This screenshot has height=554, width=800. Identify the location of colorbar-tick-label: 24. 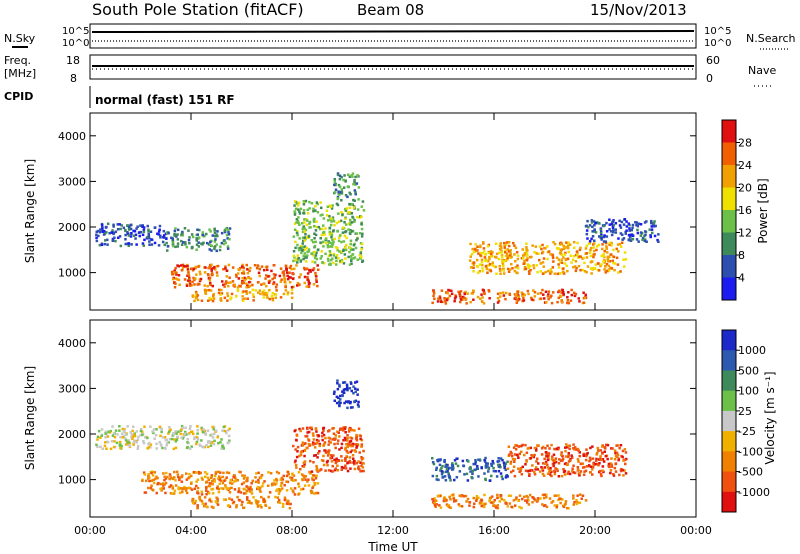
(745, 165).